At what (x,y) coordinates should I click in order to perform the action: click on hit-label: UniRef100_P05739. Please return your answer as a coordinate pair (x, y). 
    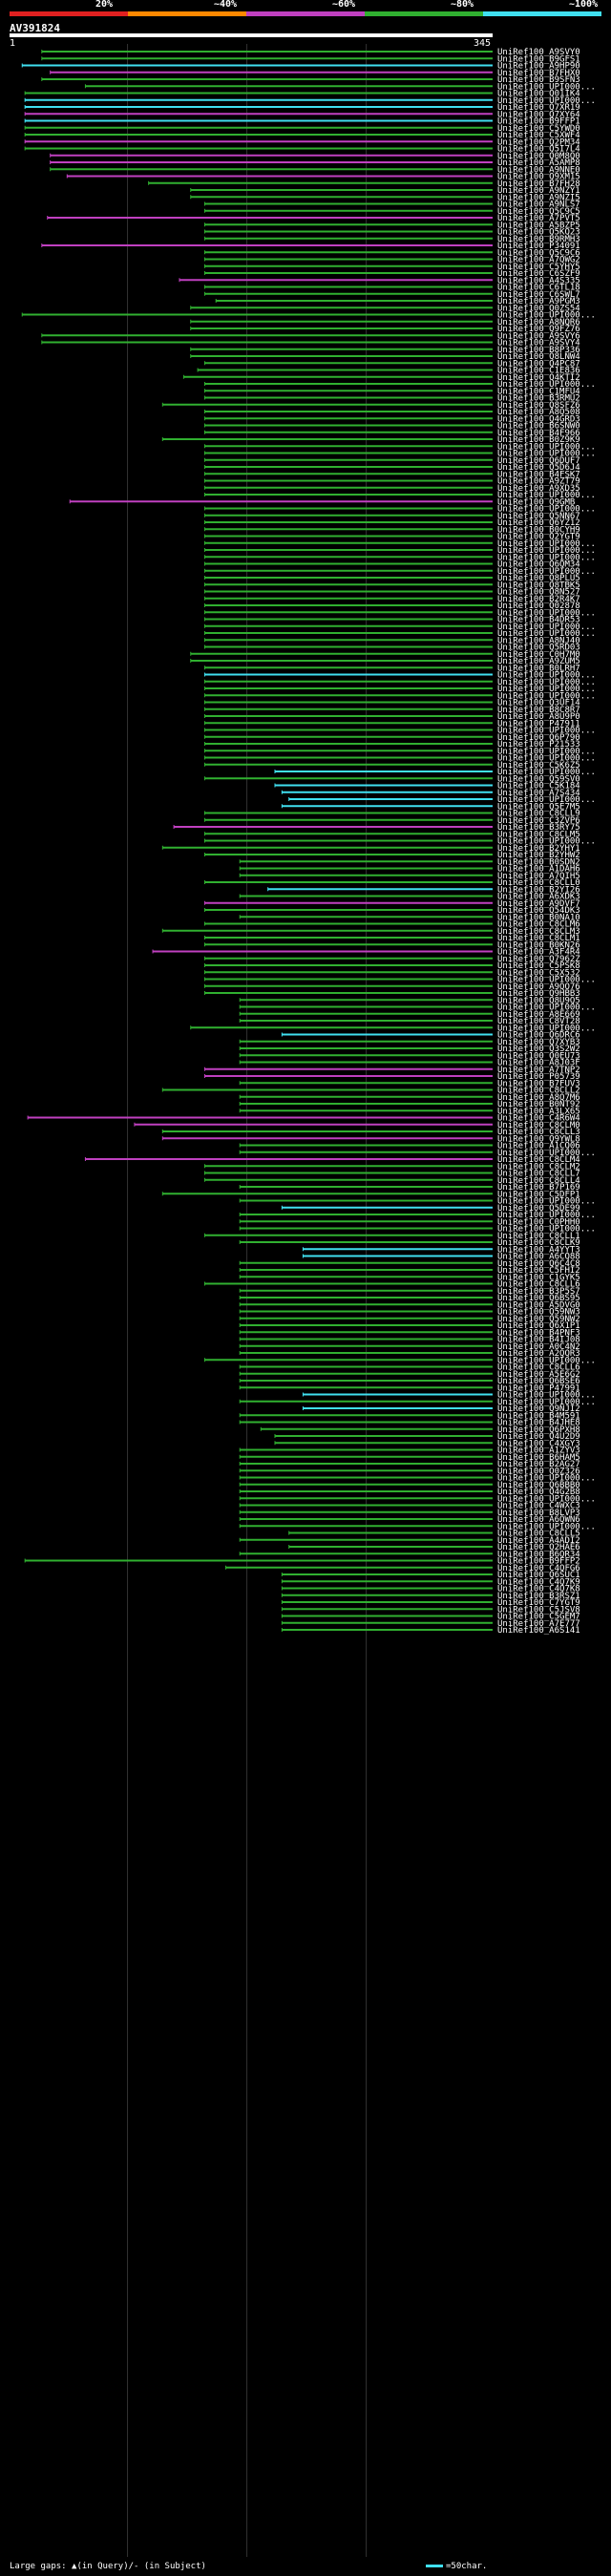
    Looking at the image, I should click on (539, 1077).